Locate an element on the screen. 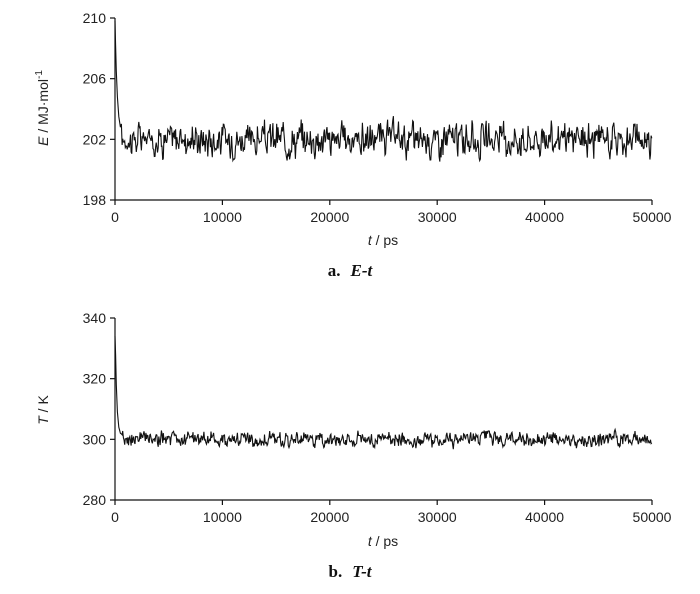  chart-b-x-tick-label: 10000 is located at coordinates (222, 517).